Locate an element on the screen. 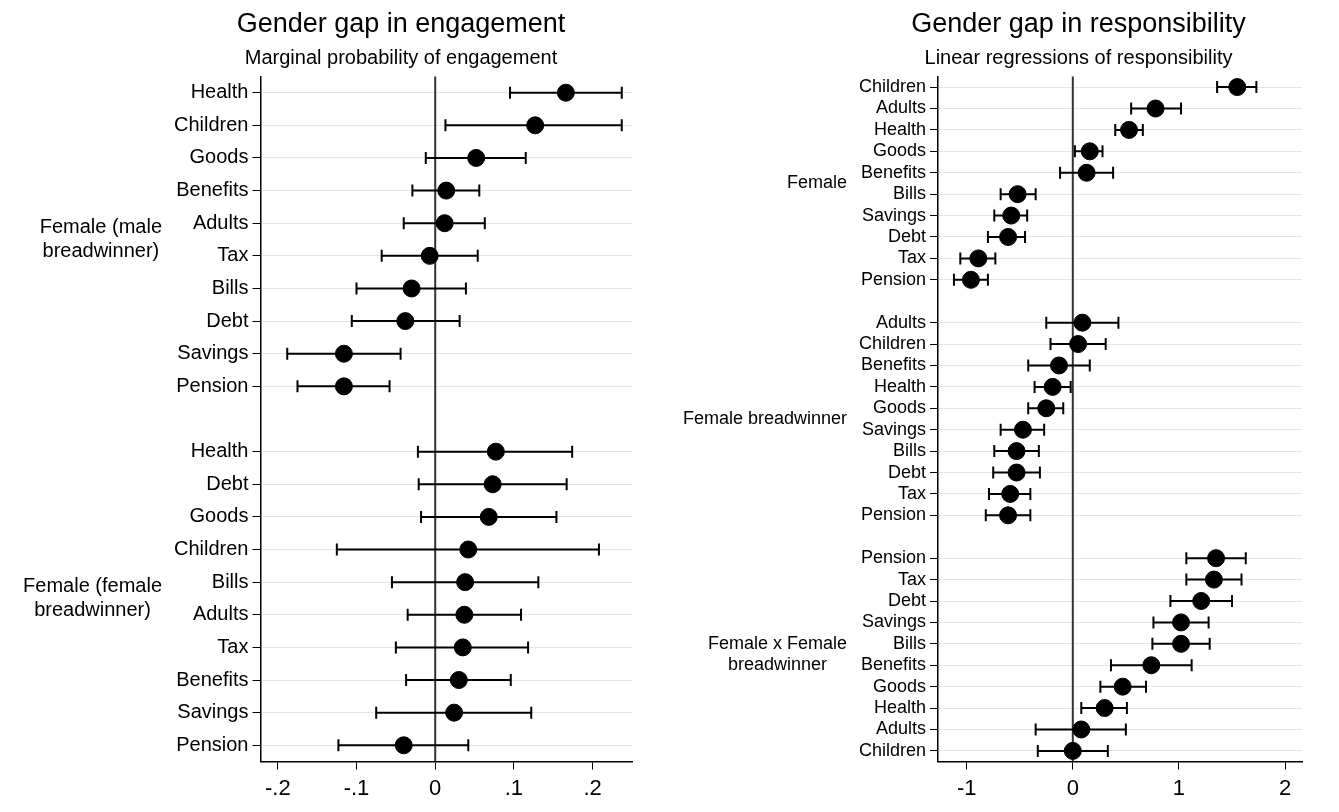 The height and width of the screenshot is (812, 1339). x-tick-label: -.2 is located at coordinates (277, 787).